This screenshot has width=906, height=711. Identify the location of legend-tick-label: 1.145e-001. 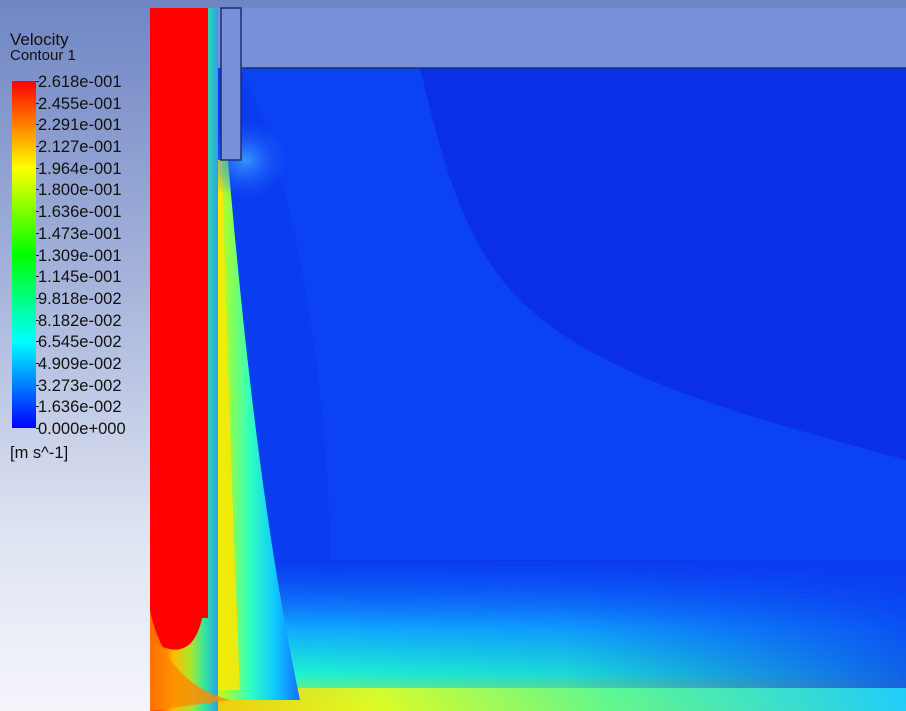
(80, 277).